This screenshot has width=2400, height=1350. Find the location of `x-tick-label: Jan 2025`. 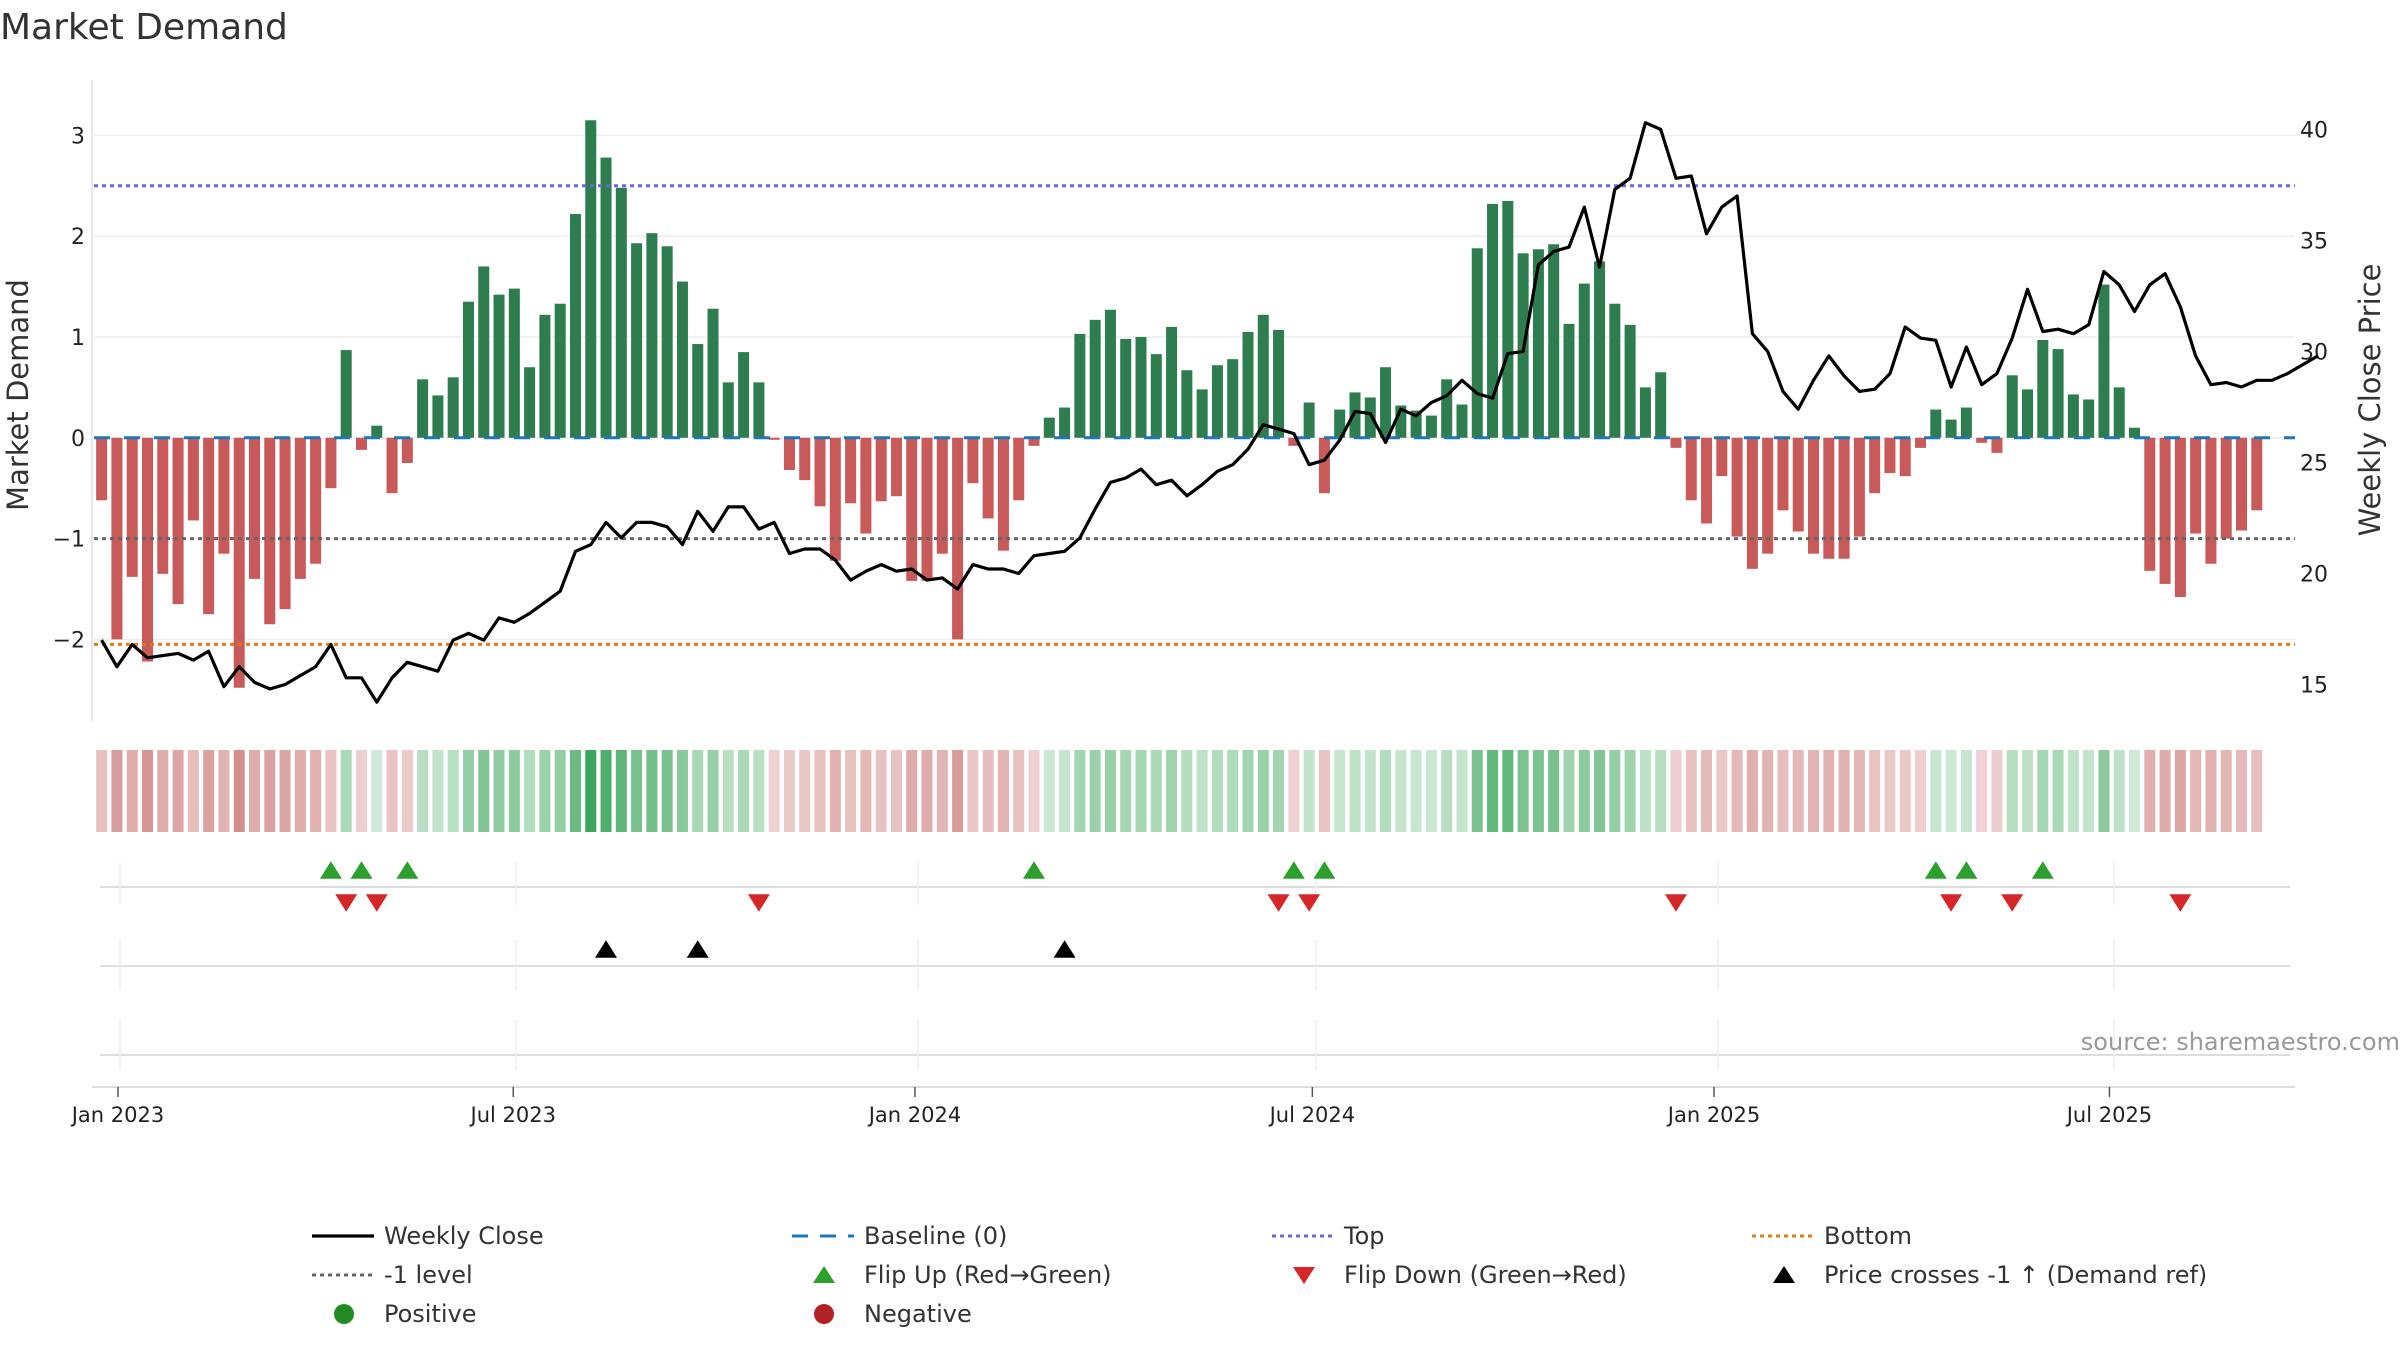

x-tick-label: Jan 2025 is located at coordinates (1713, 1115).